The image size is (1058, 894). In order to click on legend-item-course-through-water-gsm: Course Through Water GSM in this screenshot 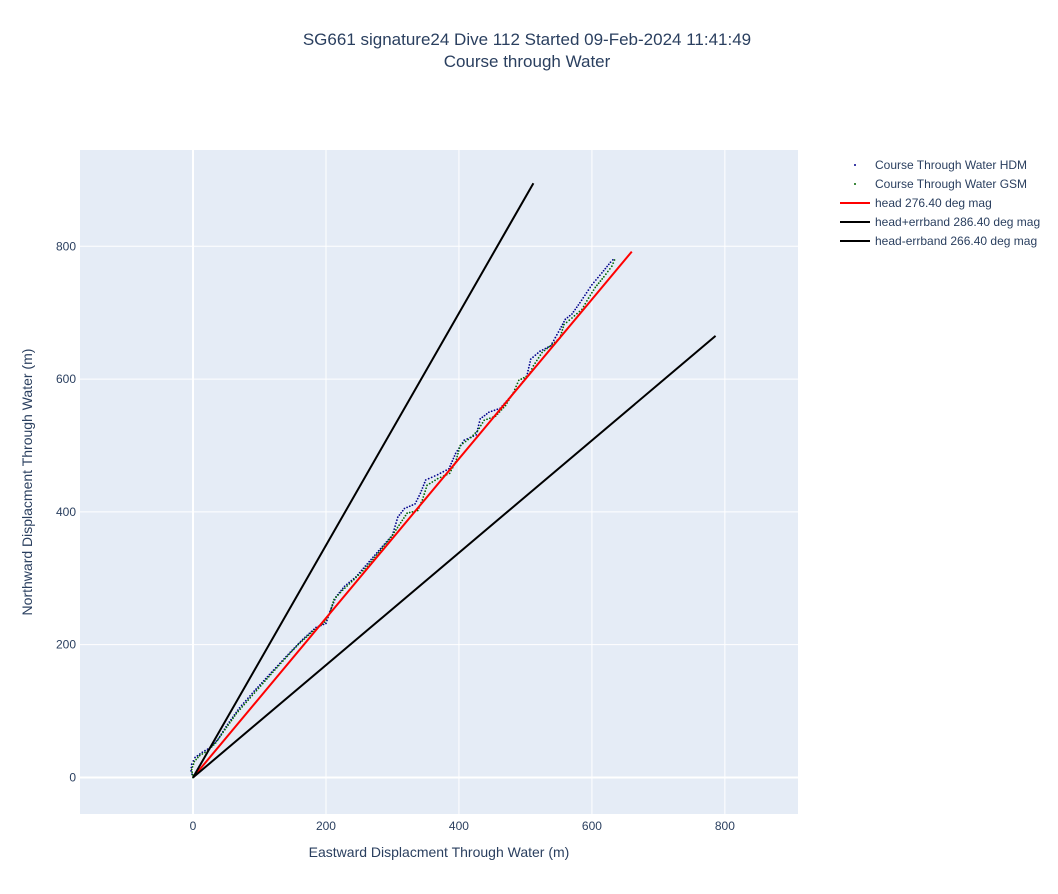, I will do `click(940, 184)`.